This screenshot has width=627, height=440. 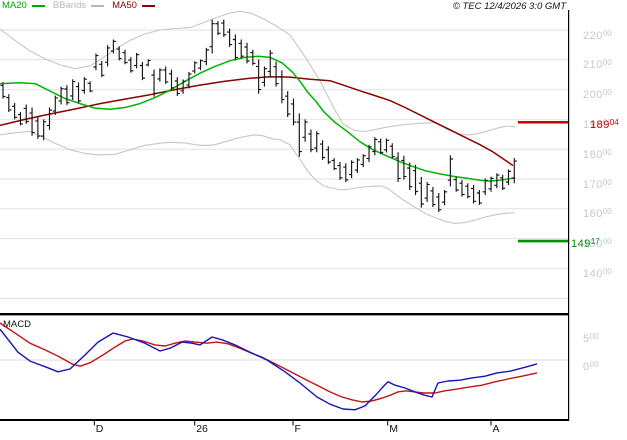 I want to click on legend-ma20-label: MA20, so click(x=14, y=5).